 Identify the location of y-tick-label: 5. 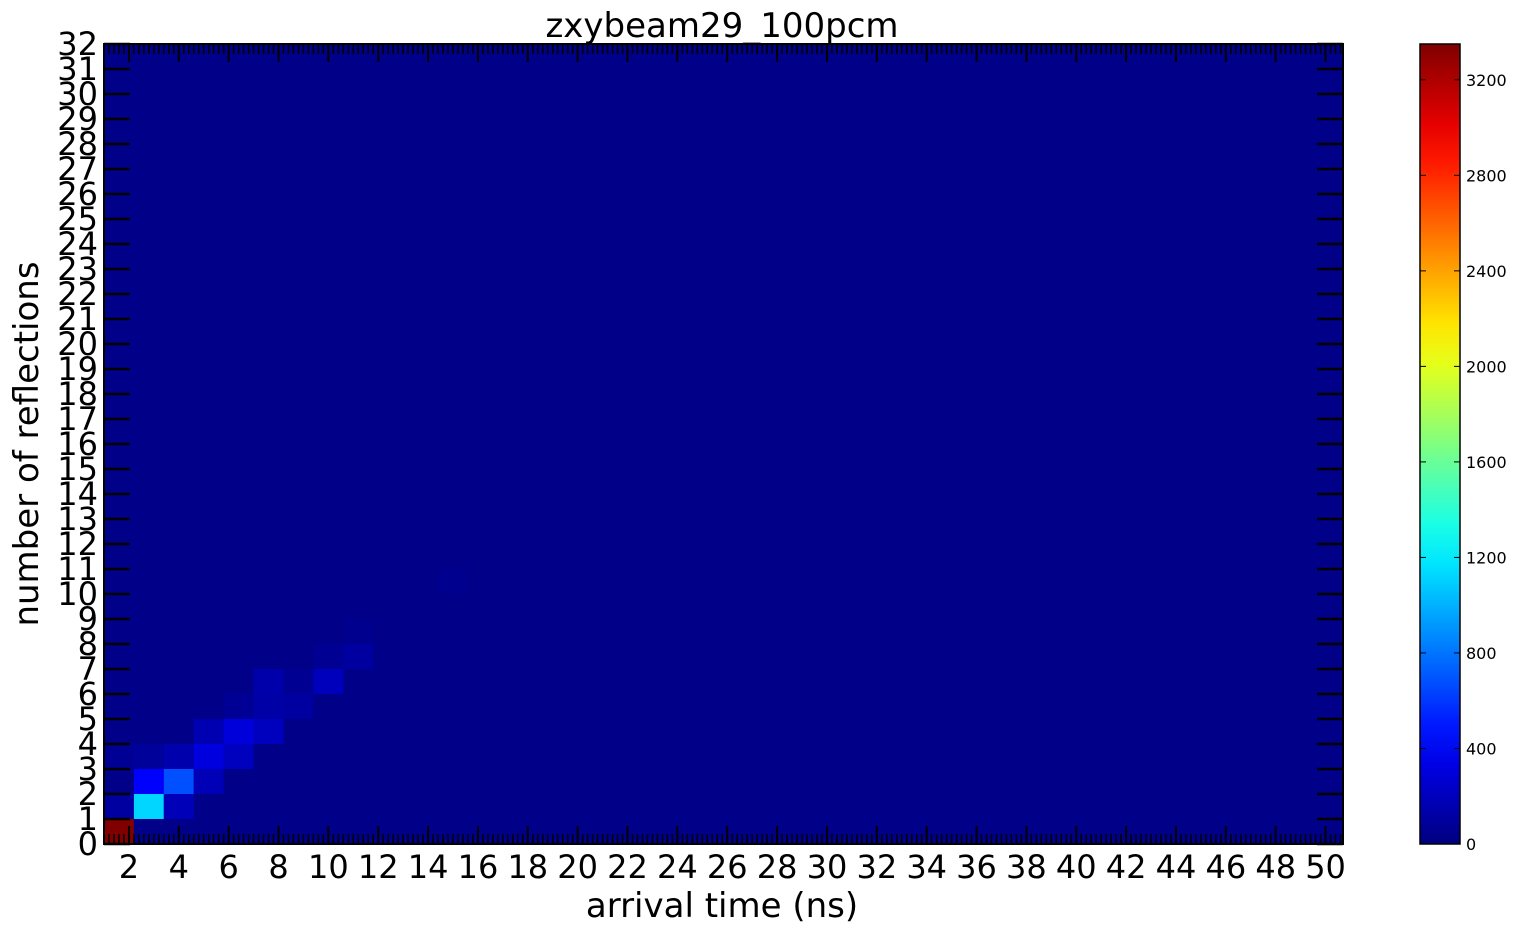
(88, 719).